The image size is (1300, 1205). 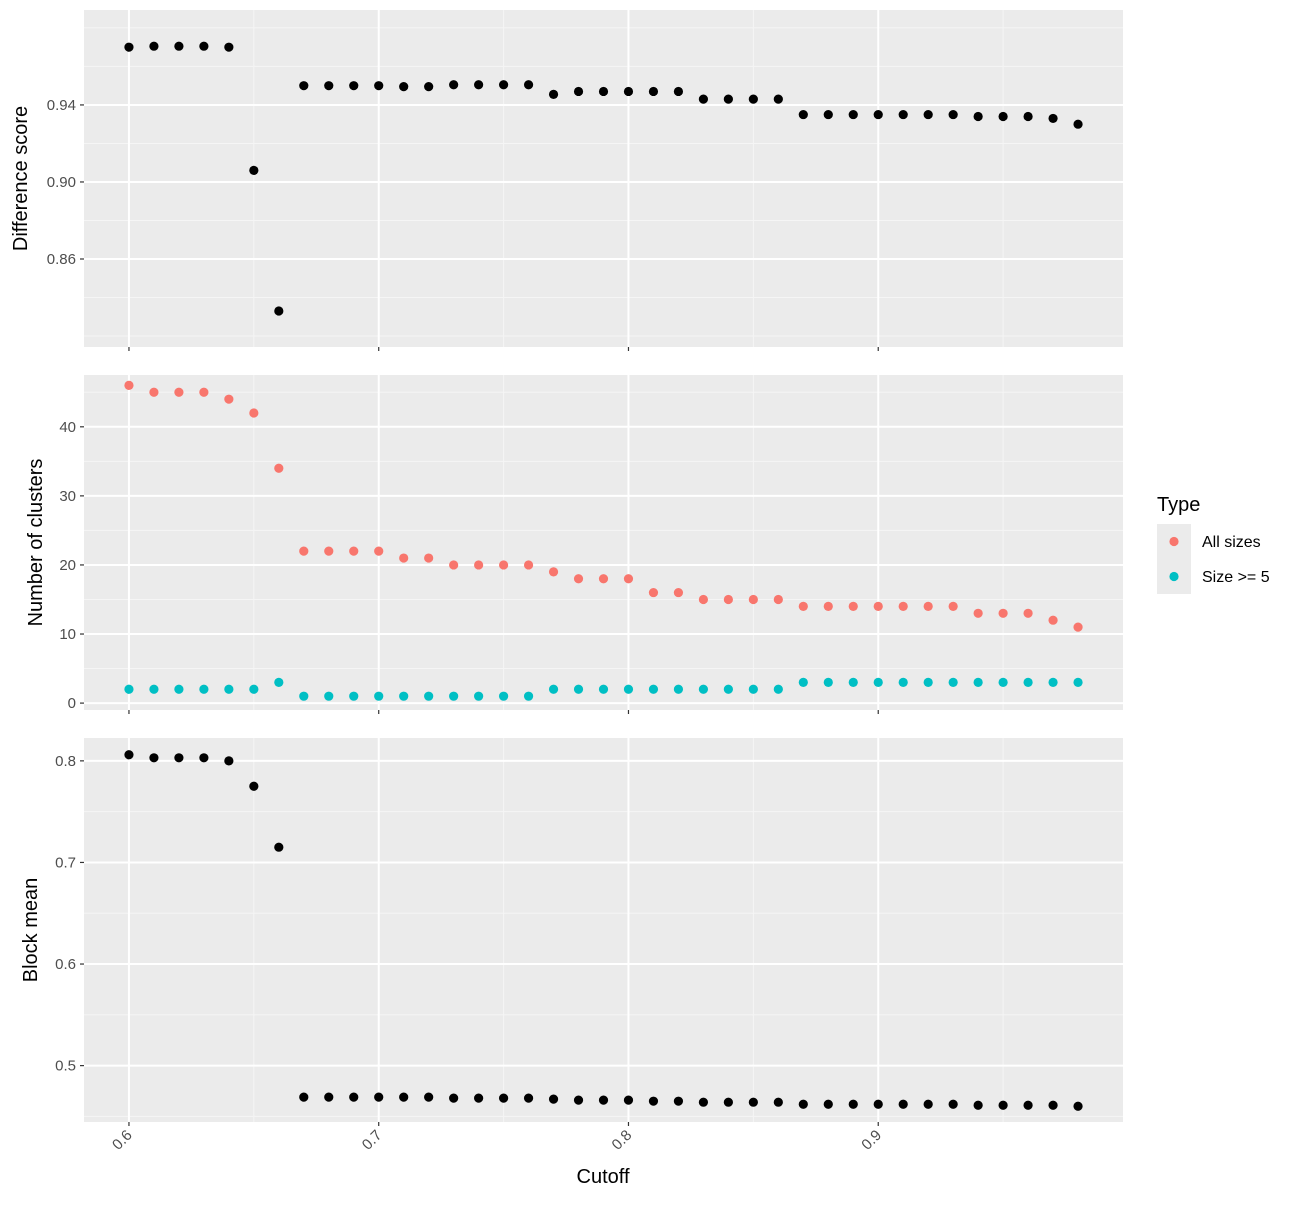 What do you see at coordinates (122, 1140) in the screenshot?
I see `x-tick-label: 0.6` at bounding box center [122, 1140].